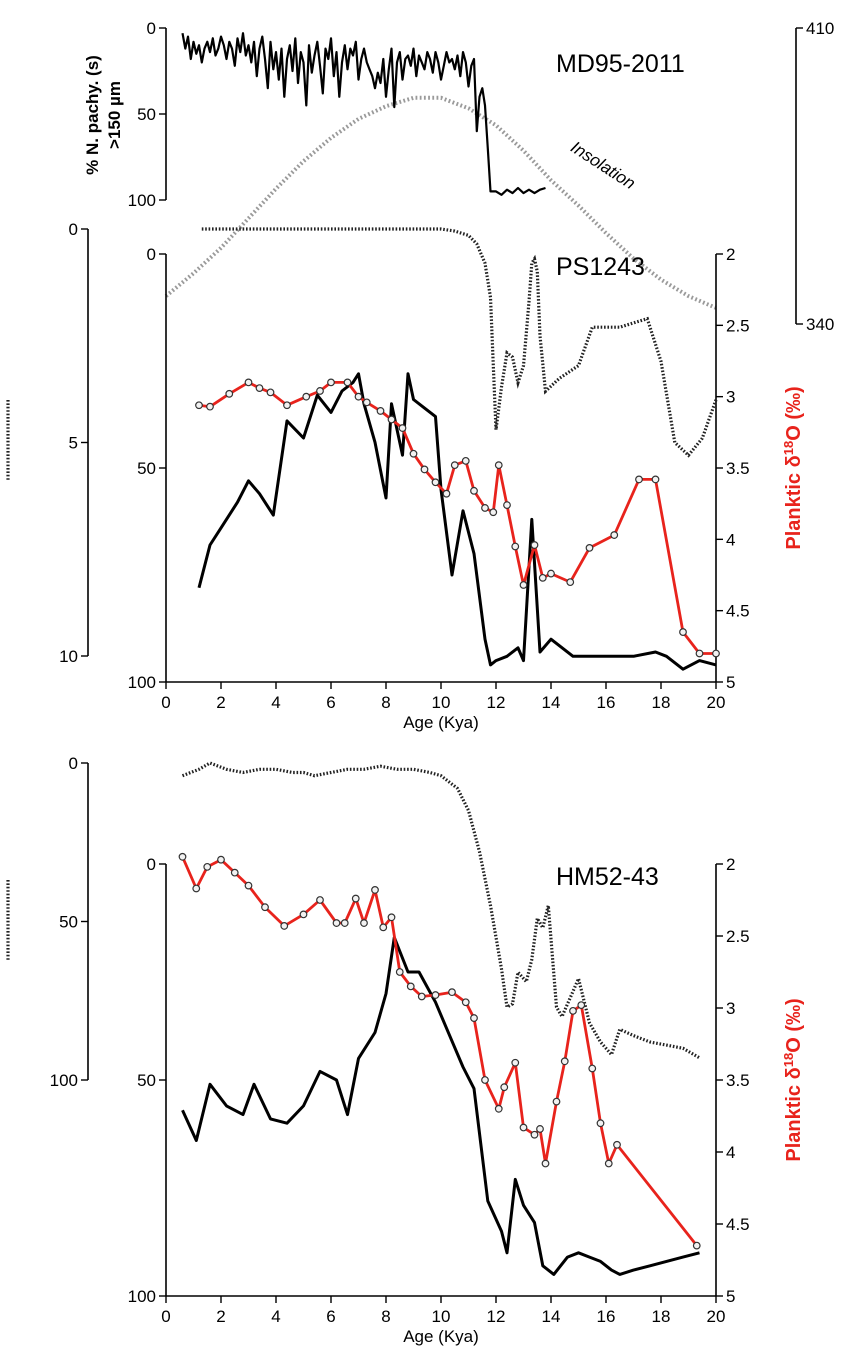 This screenshot has width=845, height=1354. What do you see at coordinates (151, 254) in the screenshot?
I see `mid-left-tick-label: 0` at bounding box center [151, 254].